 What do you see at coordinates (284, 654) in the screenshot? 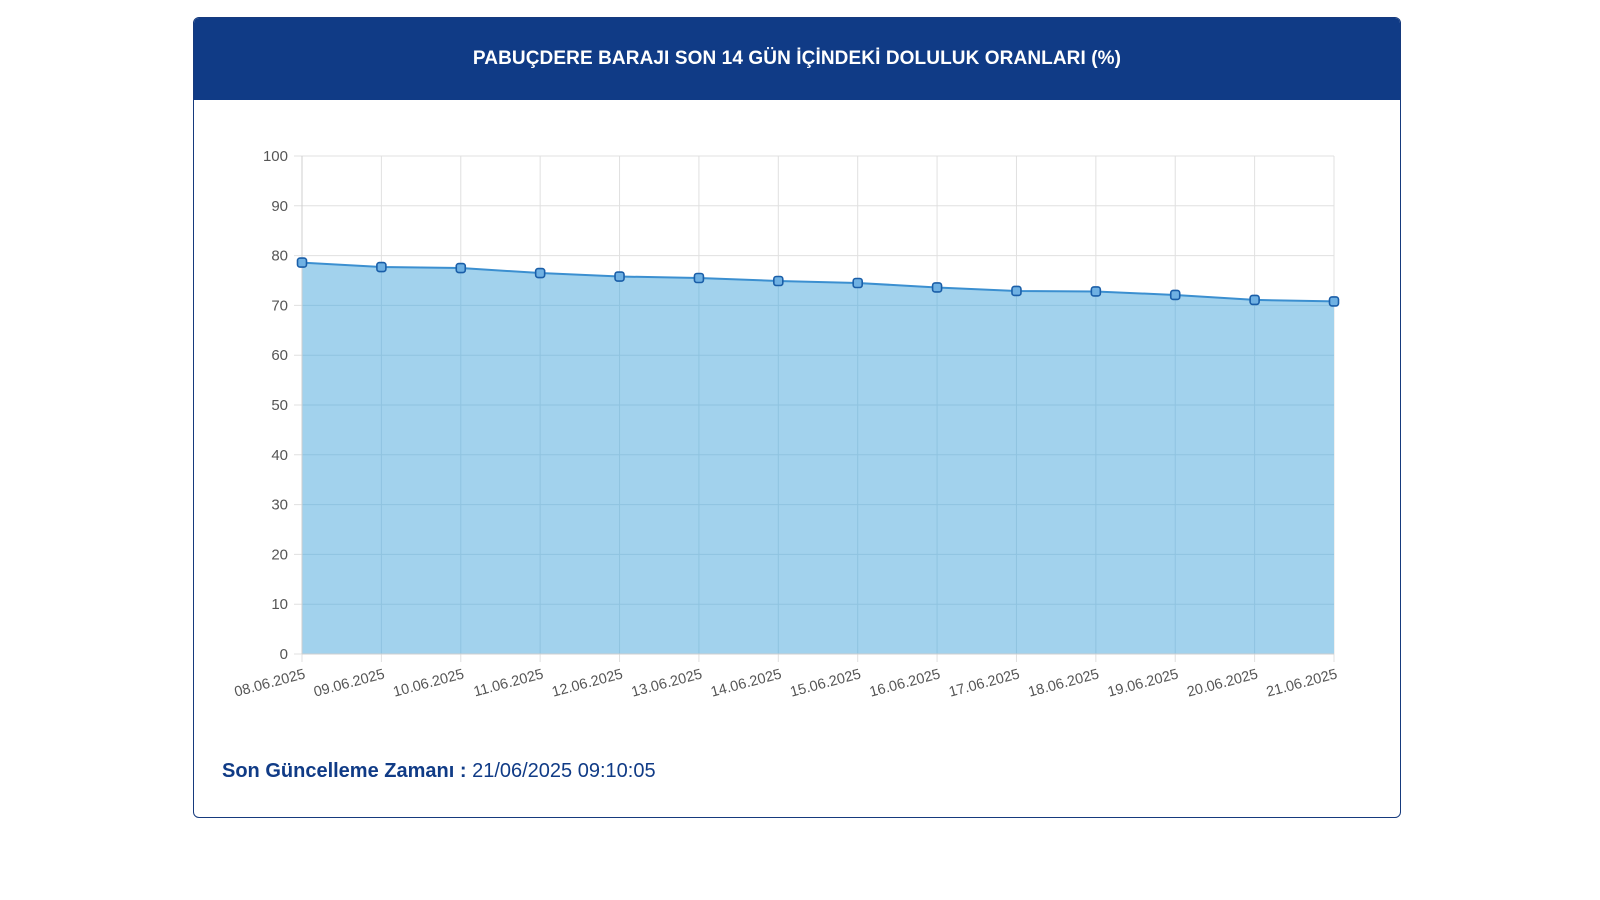
I see `y-tick-label: 0` at bounding box center [284, 654].